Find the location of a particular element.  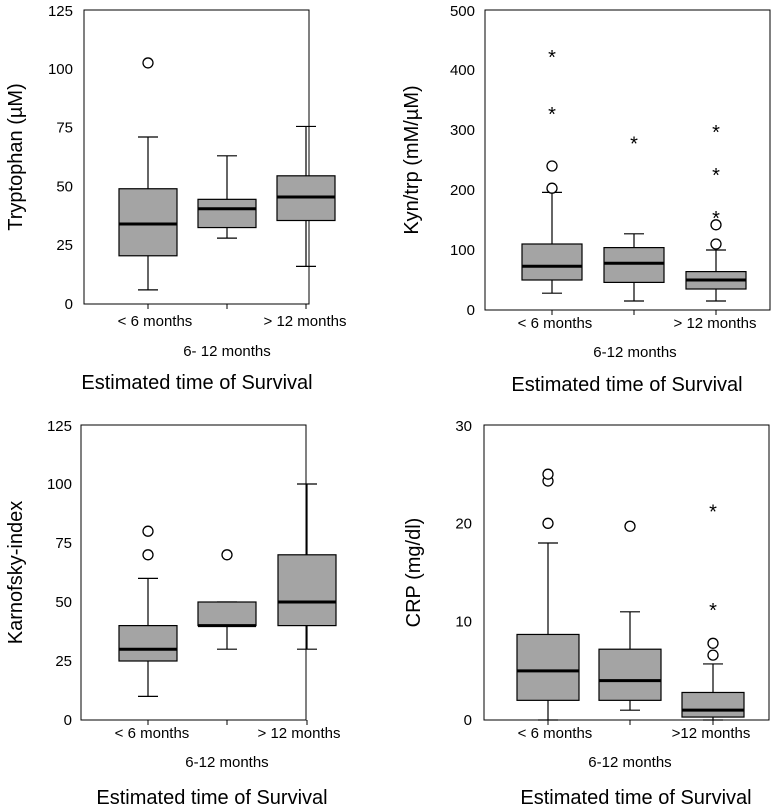

y-tick-label: 10 is located at coordinates (463, 622).